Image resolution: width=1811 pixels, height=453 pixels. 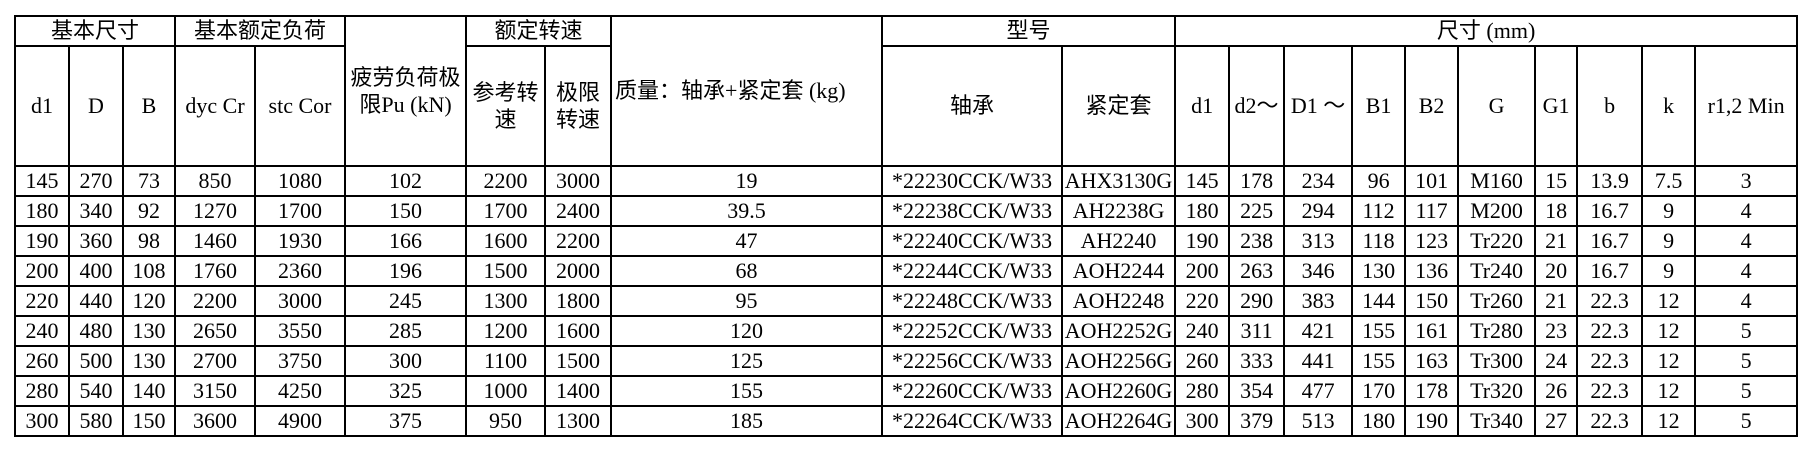 What do you see at coordinates (1318, 181) in the screenshot?
I see `table-cell: 234` at bounding box center [1318, 181].